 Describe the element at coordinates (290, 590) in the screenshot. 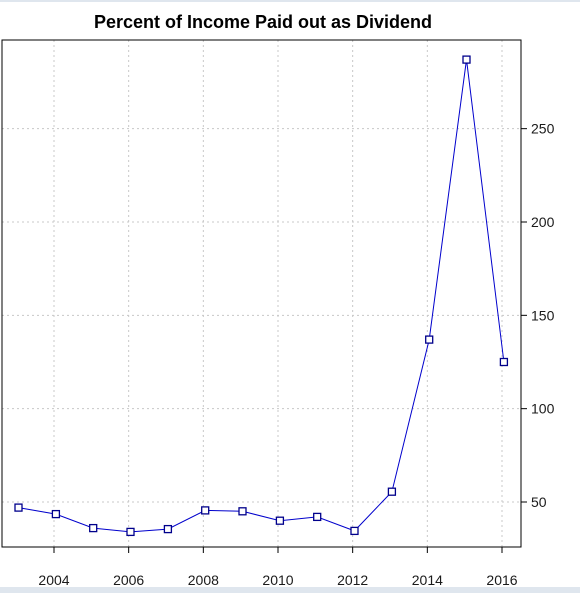

I see `window-bottom-edge` at that location.